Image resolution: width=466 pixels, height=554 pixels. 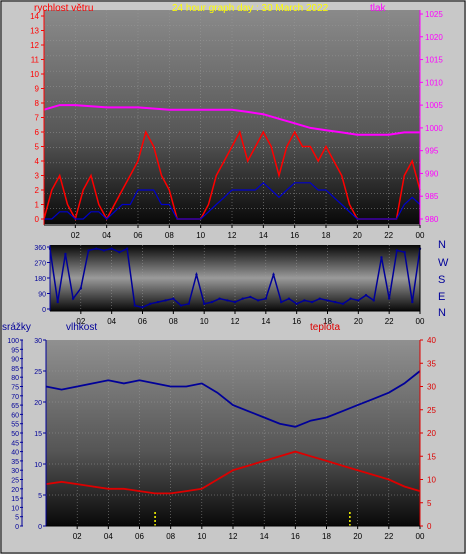 I want to click on rain-y-tick-label: 45, so click(x=15, y=443).